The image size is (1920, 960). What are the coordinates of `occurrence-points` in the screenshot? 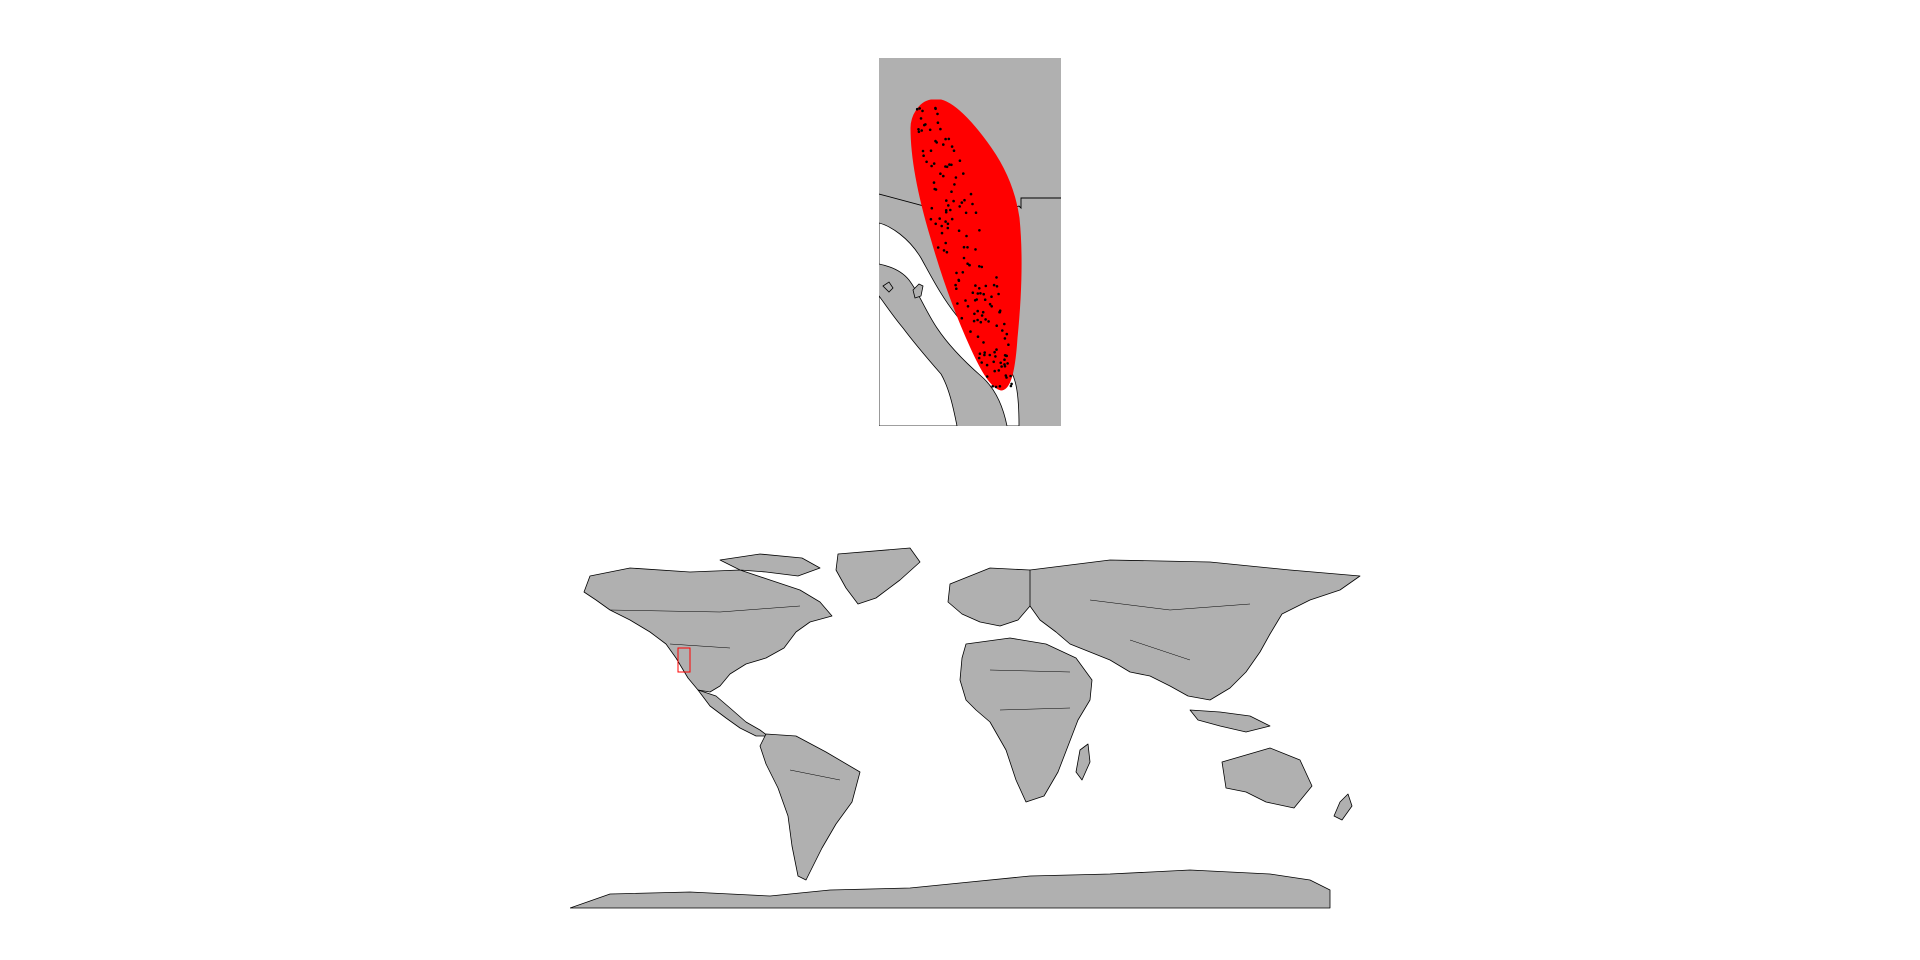 It's located at (964, 247).